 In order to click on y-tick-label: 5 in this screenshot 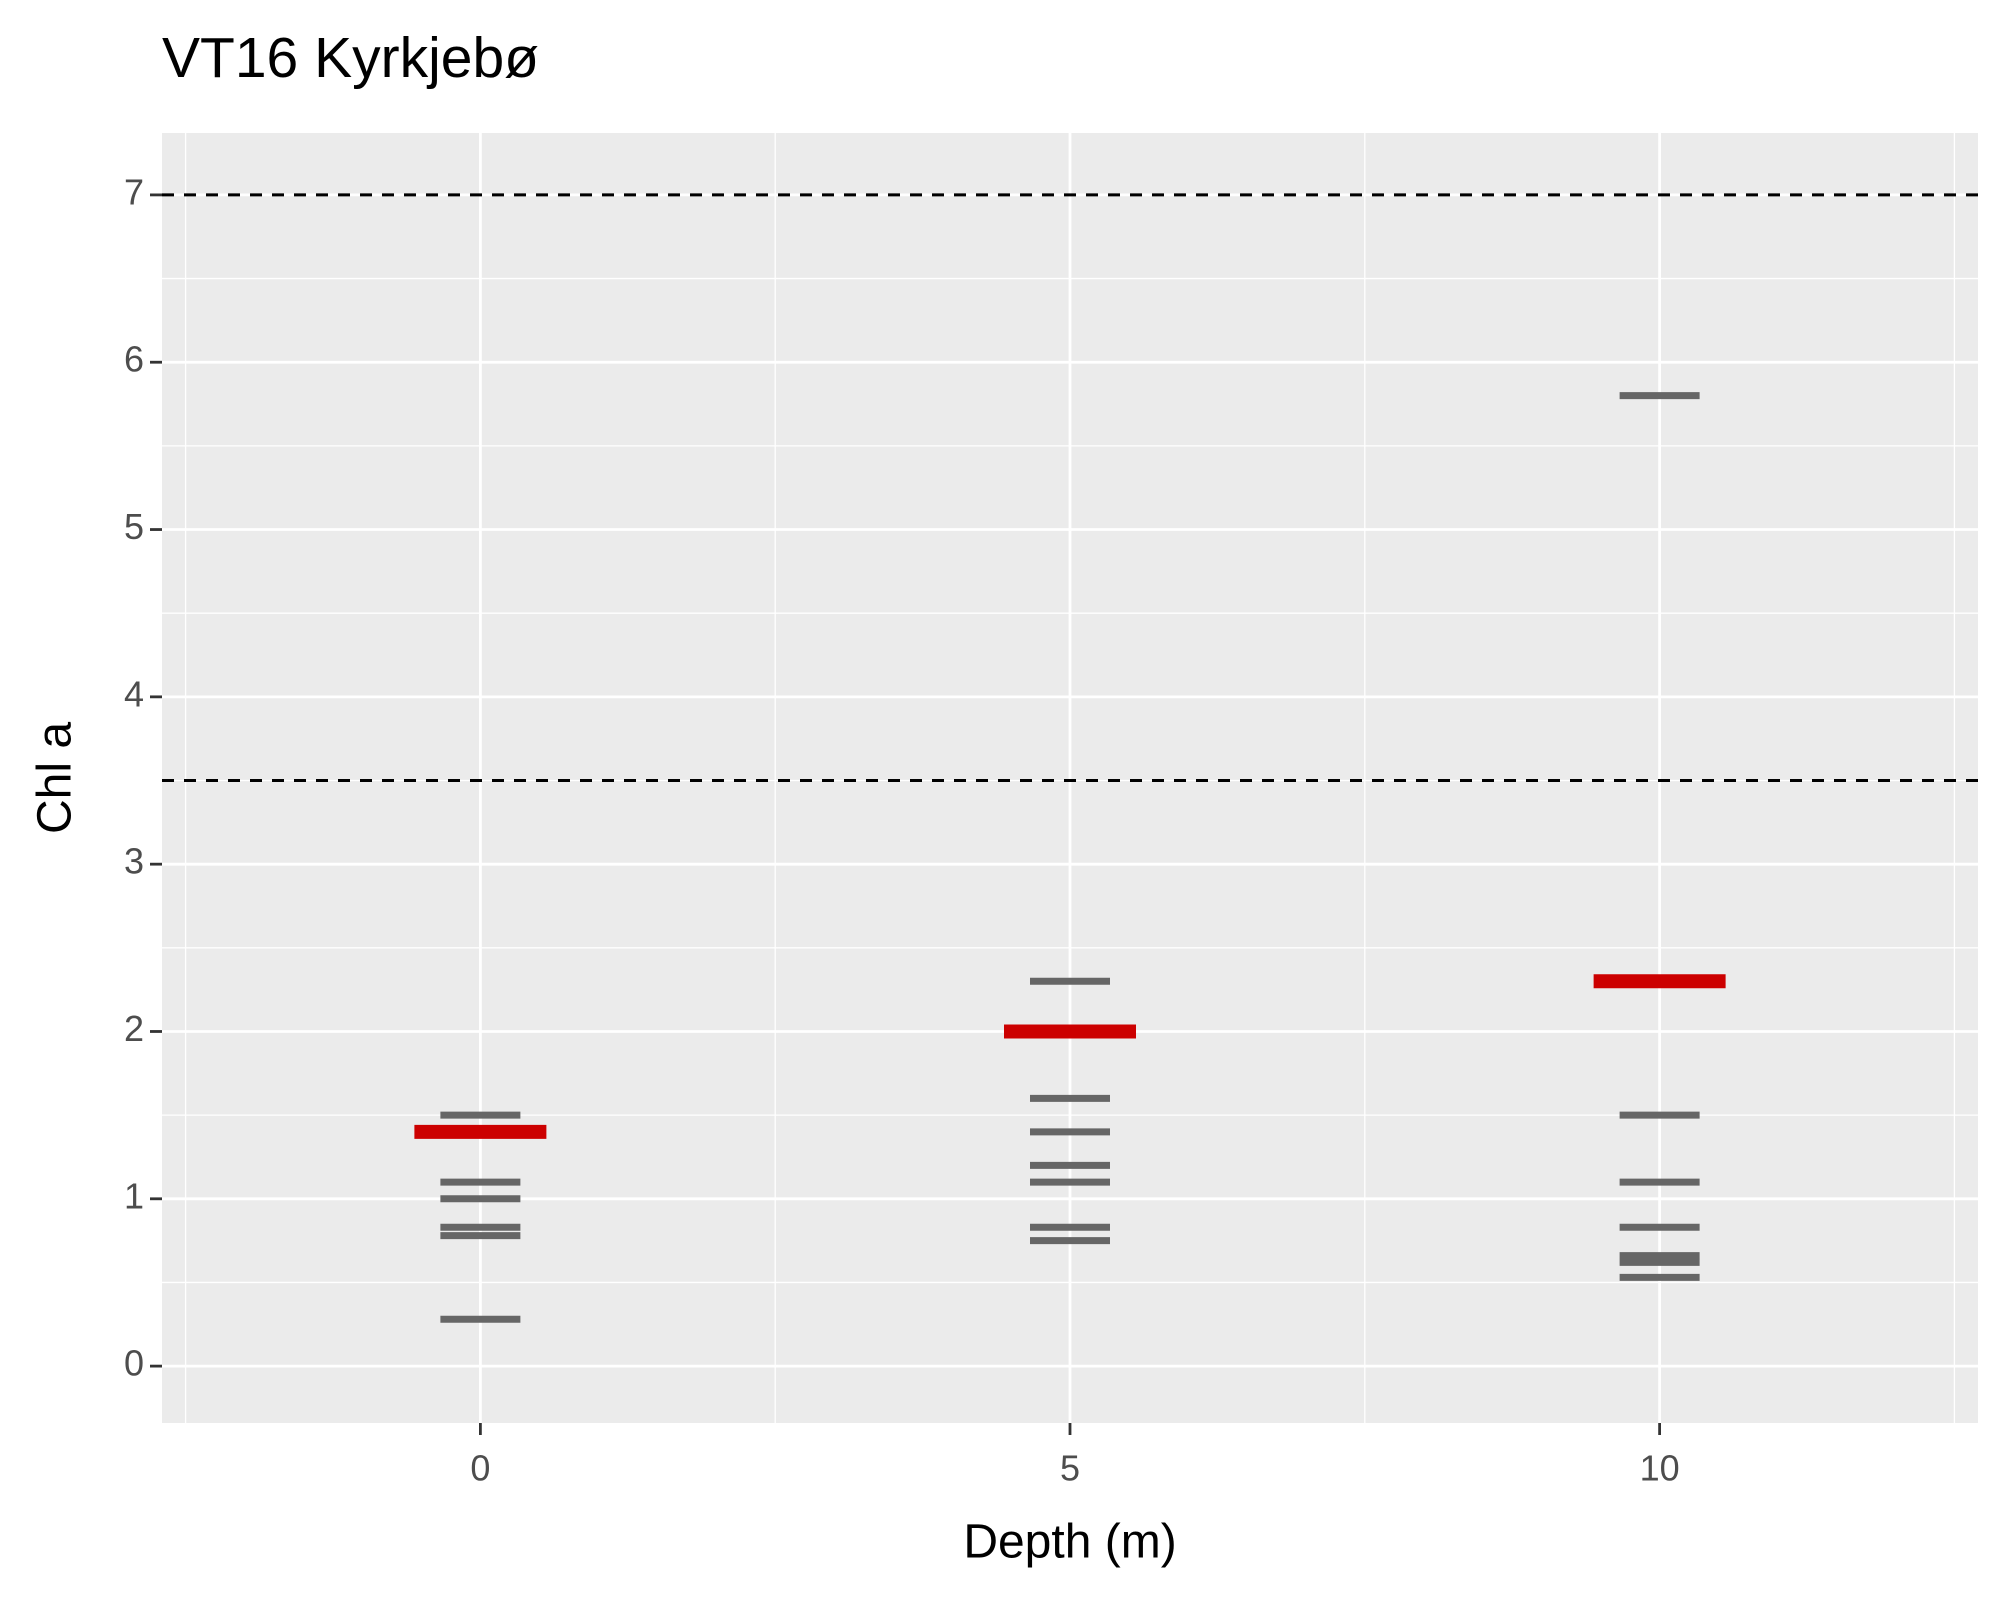, I will do `click(134, 526)`.